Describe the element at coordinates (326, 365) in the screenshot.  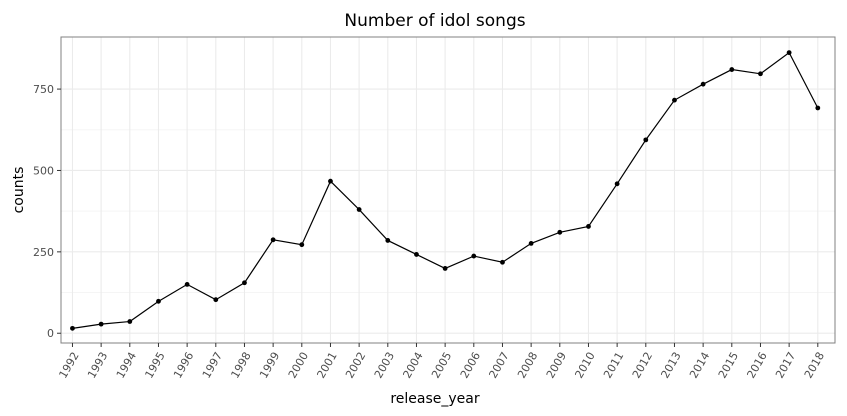
I see `x-tick-label: 2001` at that location.